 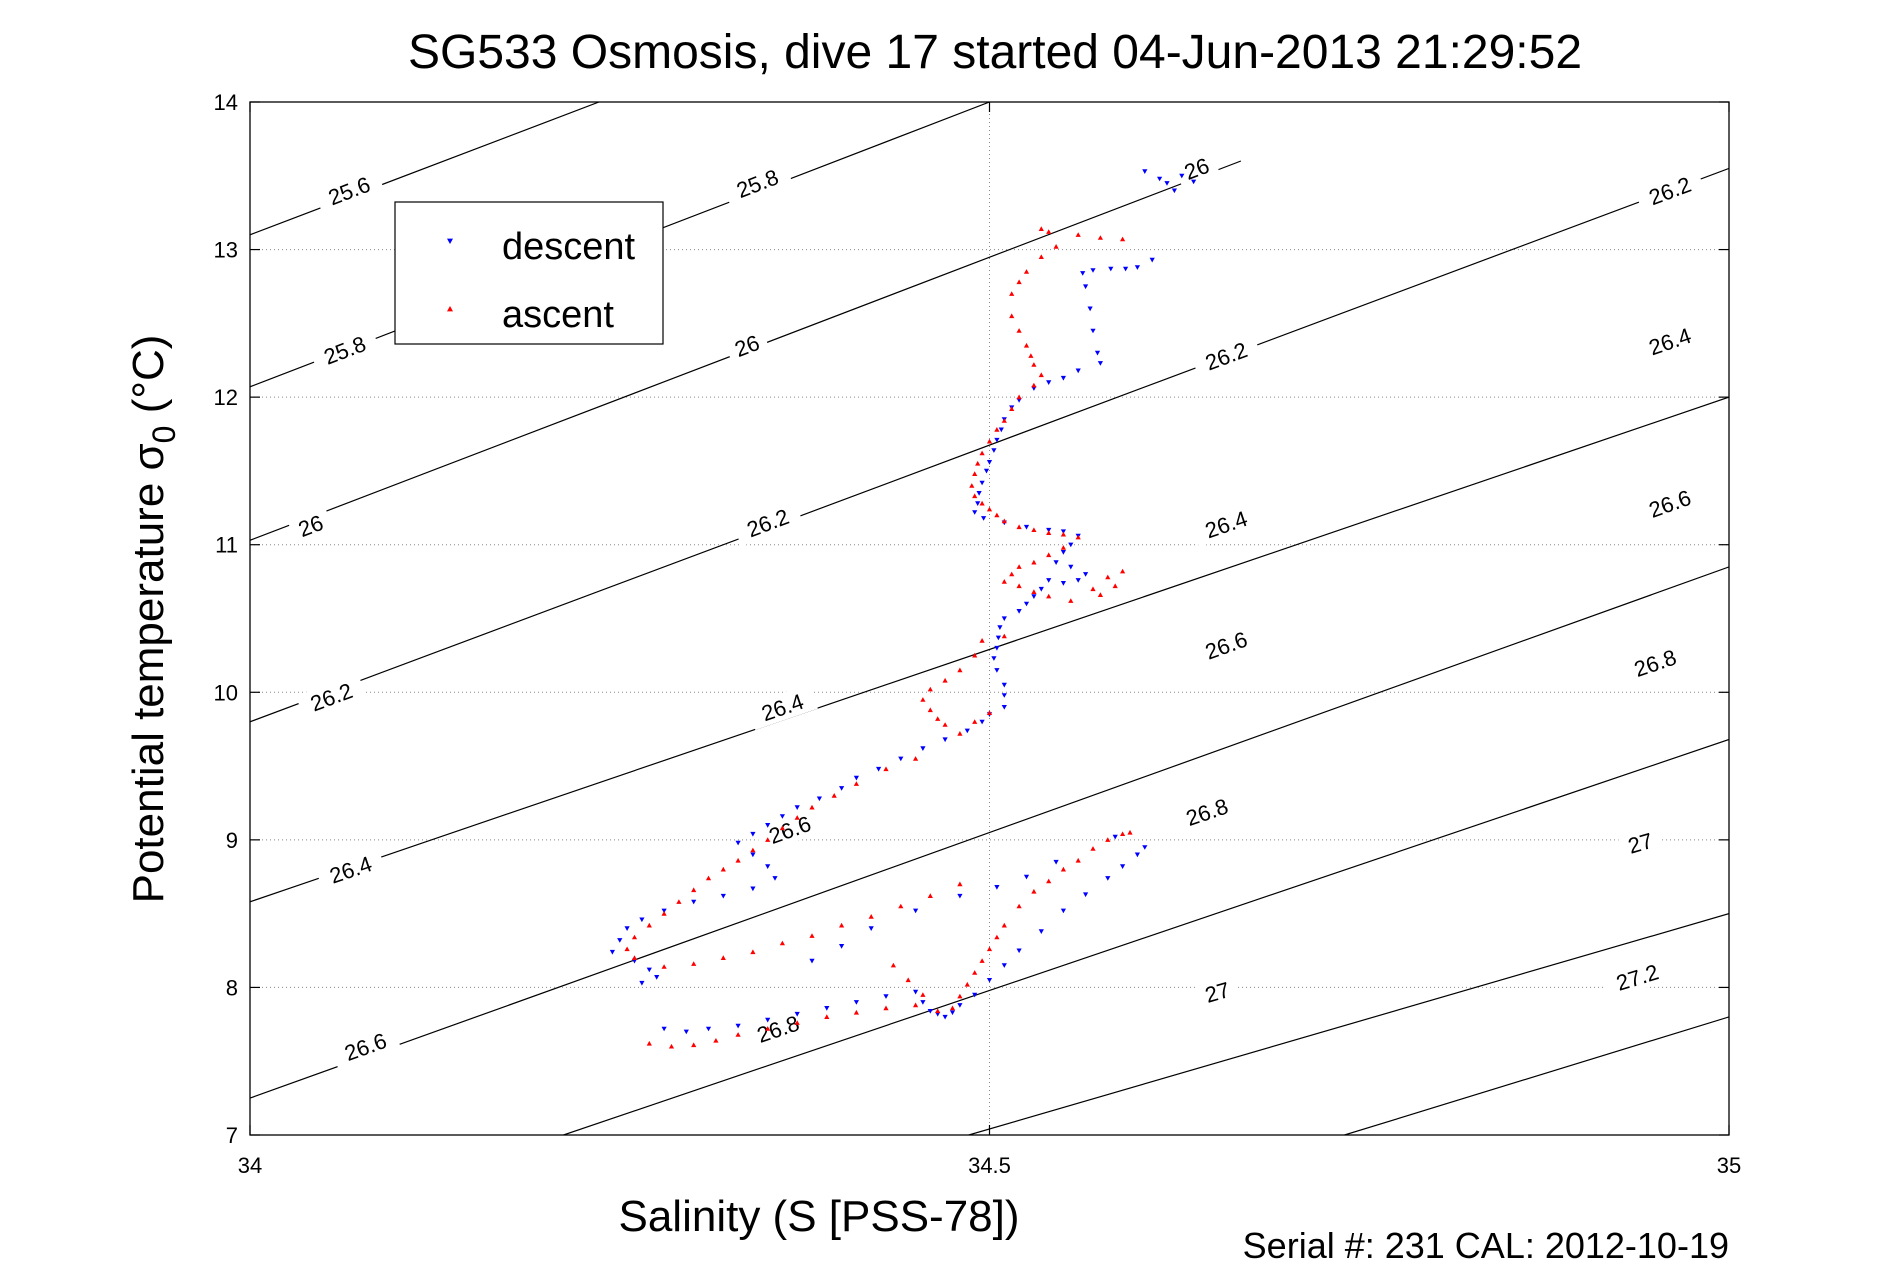 I want to click on y-axis-label: Potential temperature σ0 (°C), so click(x=153, y=619).